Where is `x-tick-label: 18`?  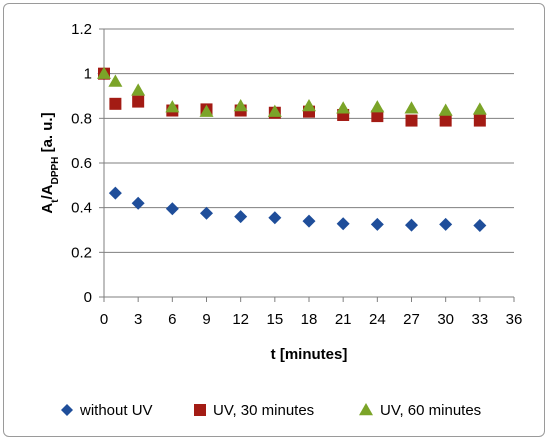 x-tick-label: 18 is located at coordinates (309, 319).